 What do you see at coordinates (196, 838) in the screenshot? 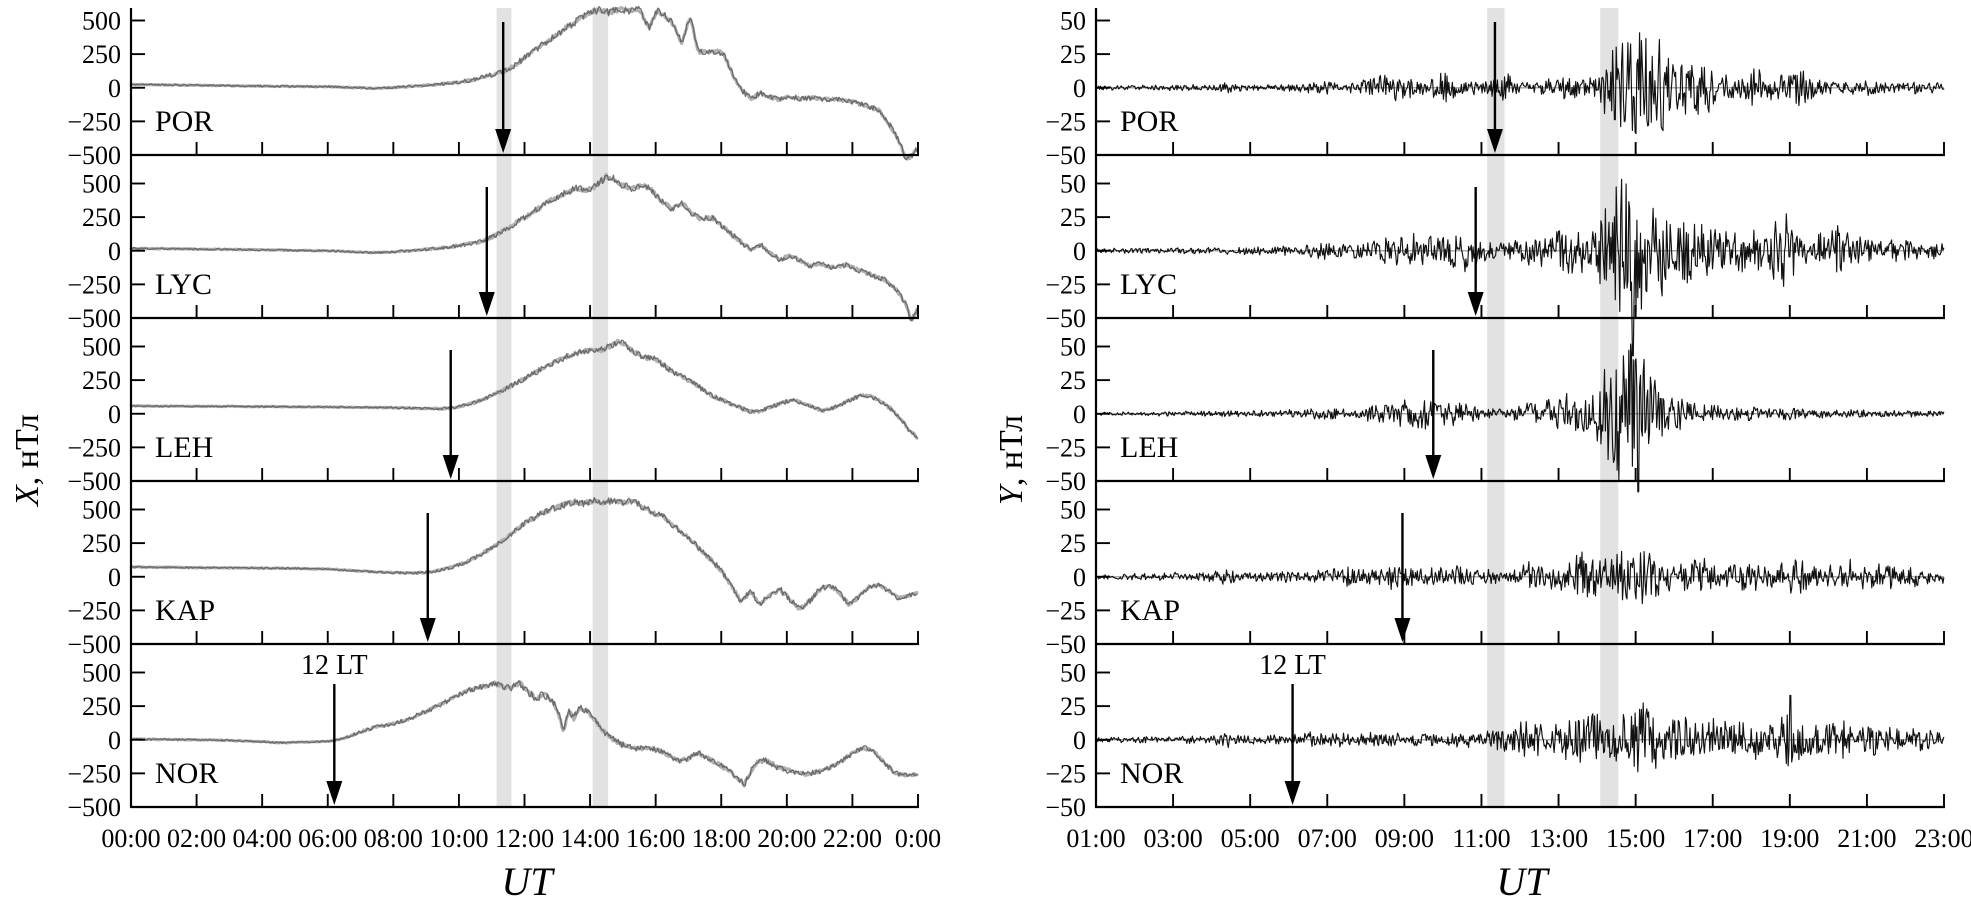
I see `x-tick-label: 02:00` at bounding box center [196, 838].